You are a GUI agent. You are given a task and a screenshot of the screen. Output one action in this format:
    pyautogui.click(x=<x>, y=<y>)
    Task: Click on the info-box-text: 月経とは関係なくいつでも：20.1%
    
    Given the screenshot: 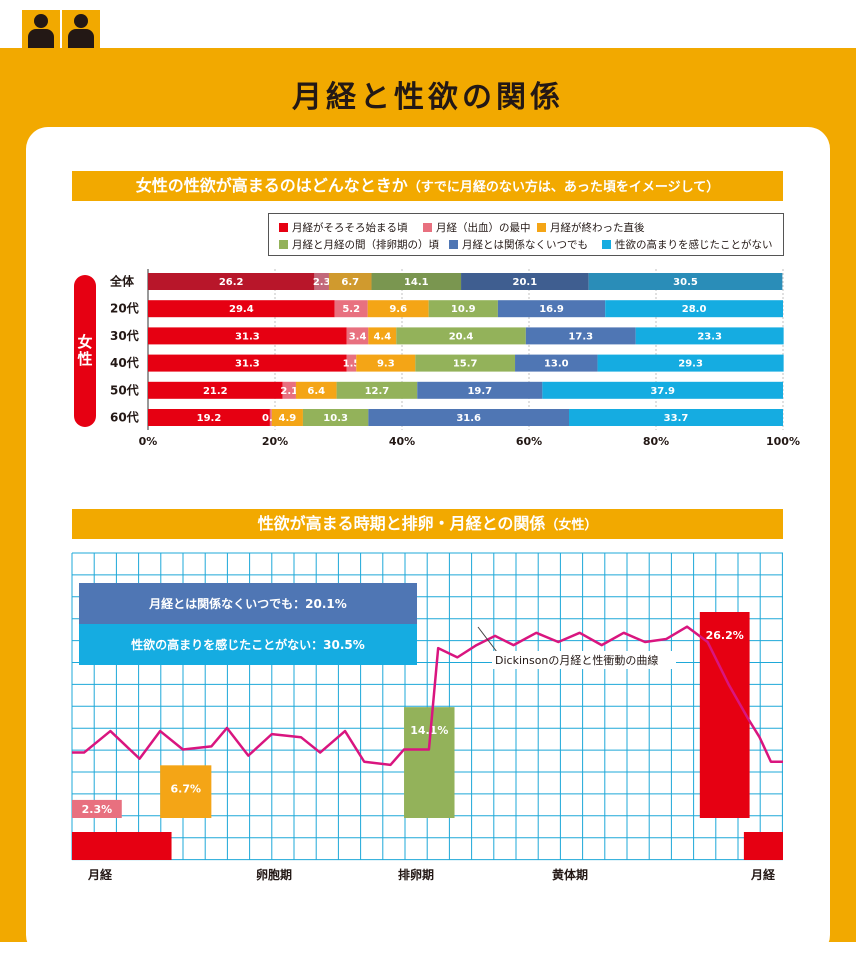 What is the action you would take?
    pyautogui.click(x=247, y=603)
    